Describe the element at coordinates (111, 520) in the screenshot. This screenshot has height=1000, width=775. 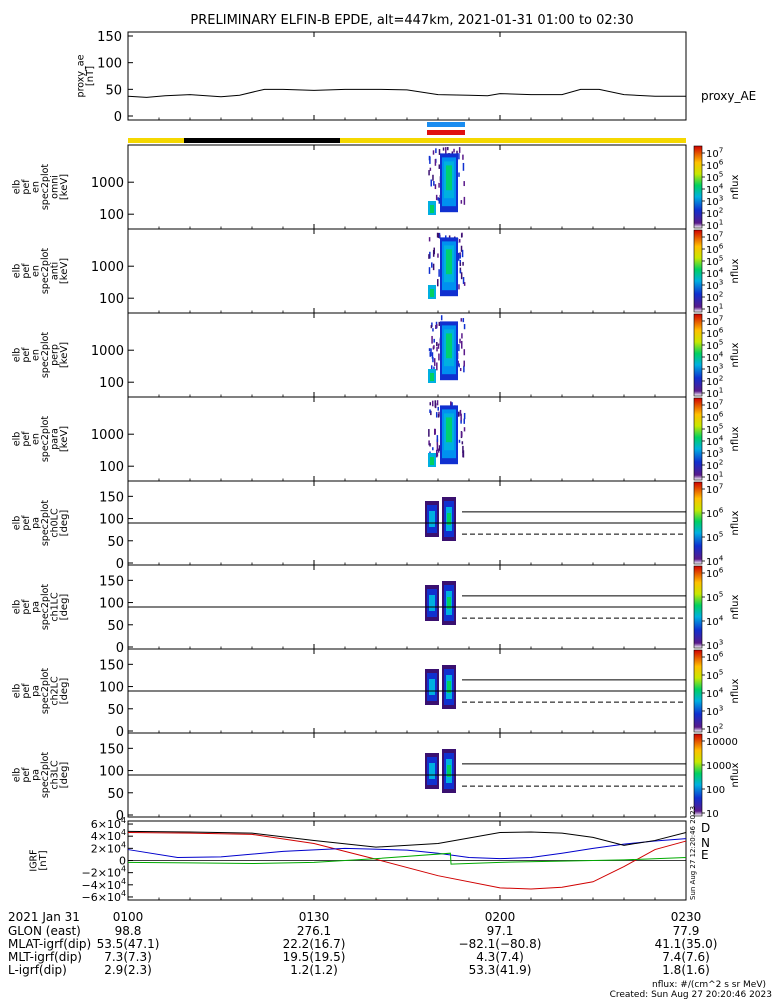
I see `y-tick-label: 100` at that location.